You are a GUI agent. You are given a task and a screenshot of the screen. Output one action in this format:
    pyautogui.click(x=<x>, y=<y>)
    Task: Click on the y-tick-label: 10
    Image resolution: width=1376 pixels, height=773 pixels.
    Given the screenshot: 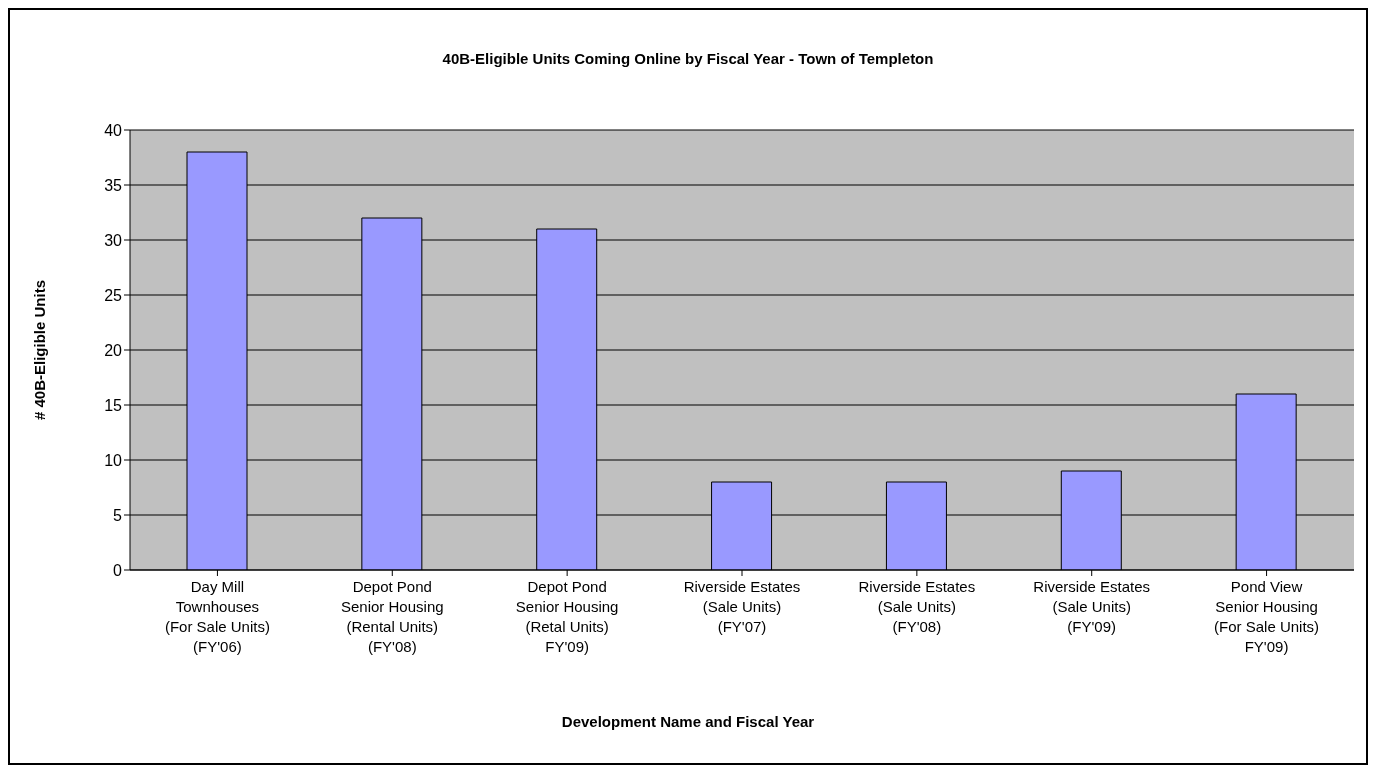 What is the action you would take?
    pyautogui.click(x=113, y=460)
    